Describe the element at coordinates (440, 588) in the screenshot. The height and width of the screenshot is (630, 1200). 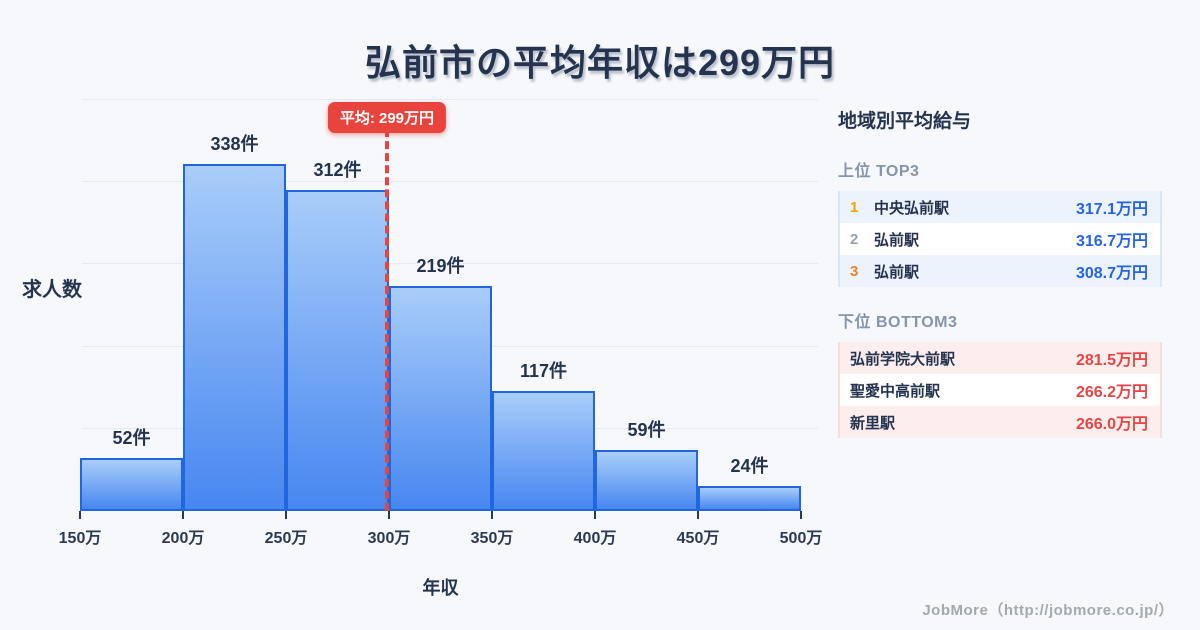
I see `x-axis-label: 年収` at that location.